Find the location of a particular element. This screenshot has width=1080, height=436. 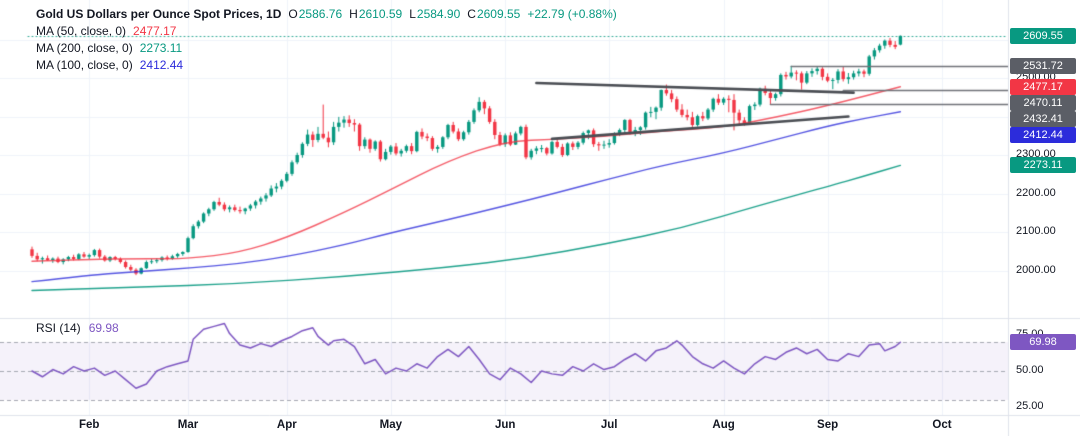

price-tick-label: 2000.00 is located at coordinates (1036, 269).